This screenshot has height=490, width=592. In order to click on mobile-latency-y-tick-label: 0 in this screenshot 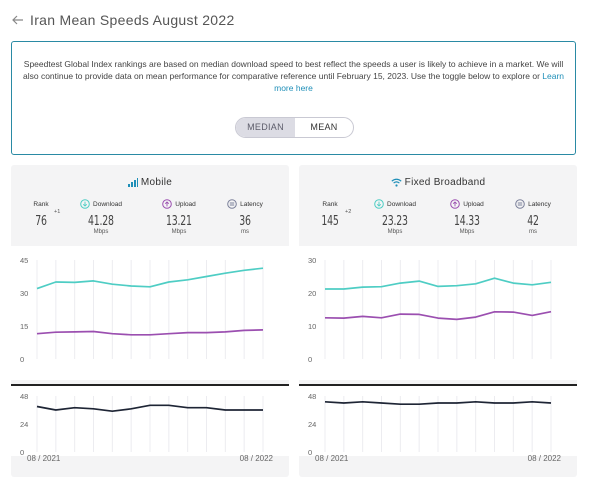, I will do `click(22, 452)`.